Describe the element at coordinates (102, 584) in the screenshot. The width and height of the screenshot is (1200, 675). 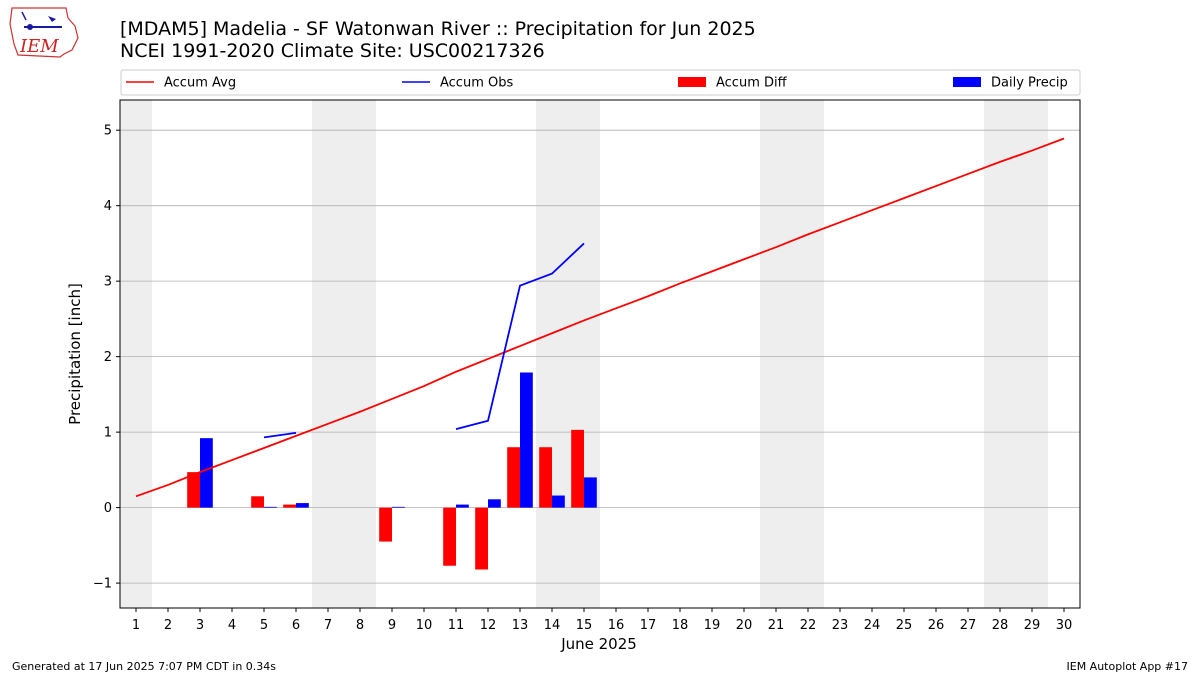
I see `ytick-label-0: −1` at that location.